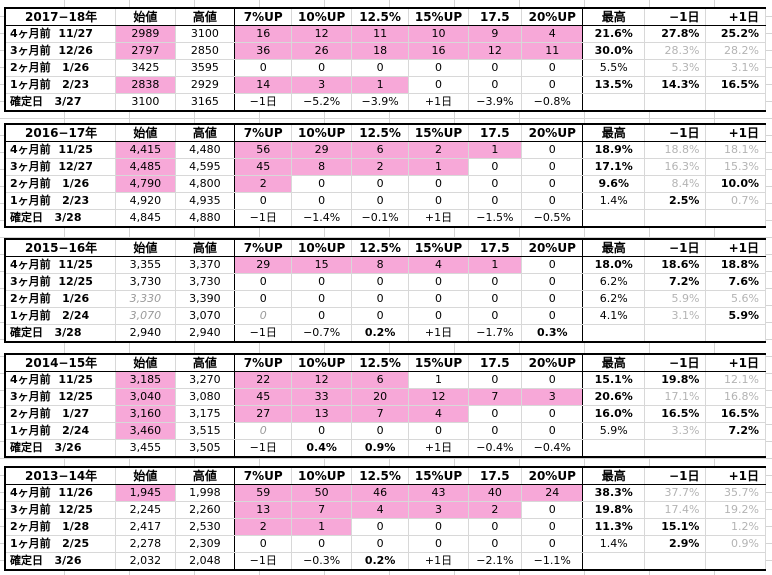 The width and height of the screenshot is (772, 575). Describe the element at coordinates (145, 51) in the screenshot. I see `table-cell: 2797` at that location.